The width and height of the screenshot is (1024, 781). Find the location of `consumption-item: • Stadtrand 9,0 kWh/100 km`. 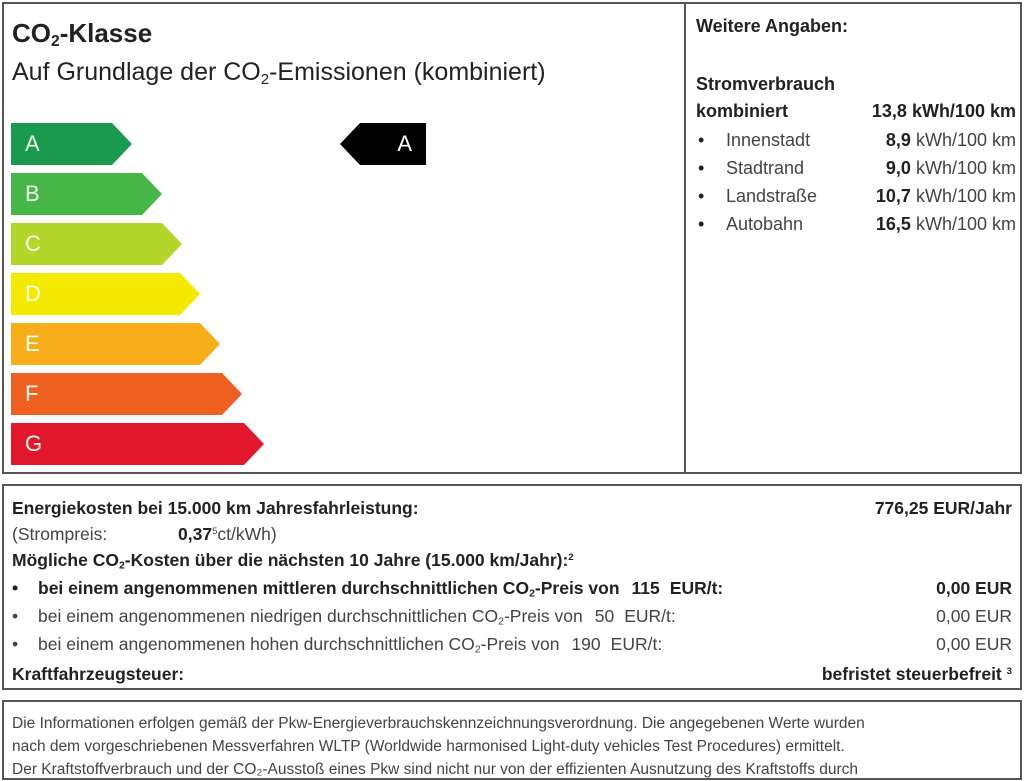

consumption-item: • Stadtrand 9,0 kWh/100 km is located at coordinates (857, 168).